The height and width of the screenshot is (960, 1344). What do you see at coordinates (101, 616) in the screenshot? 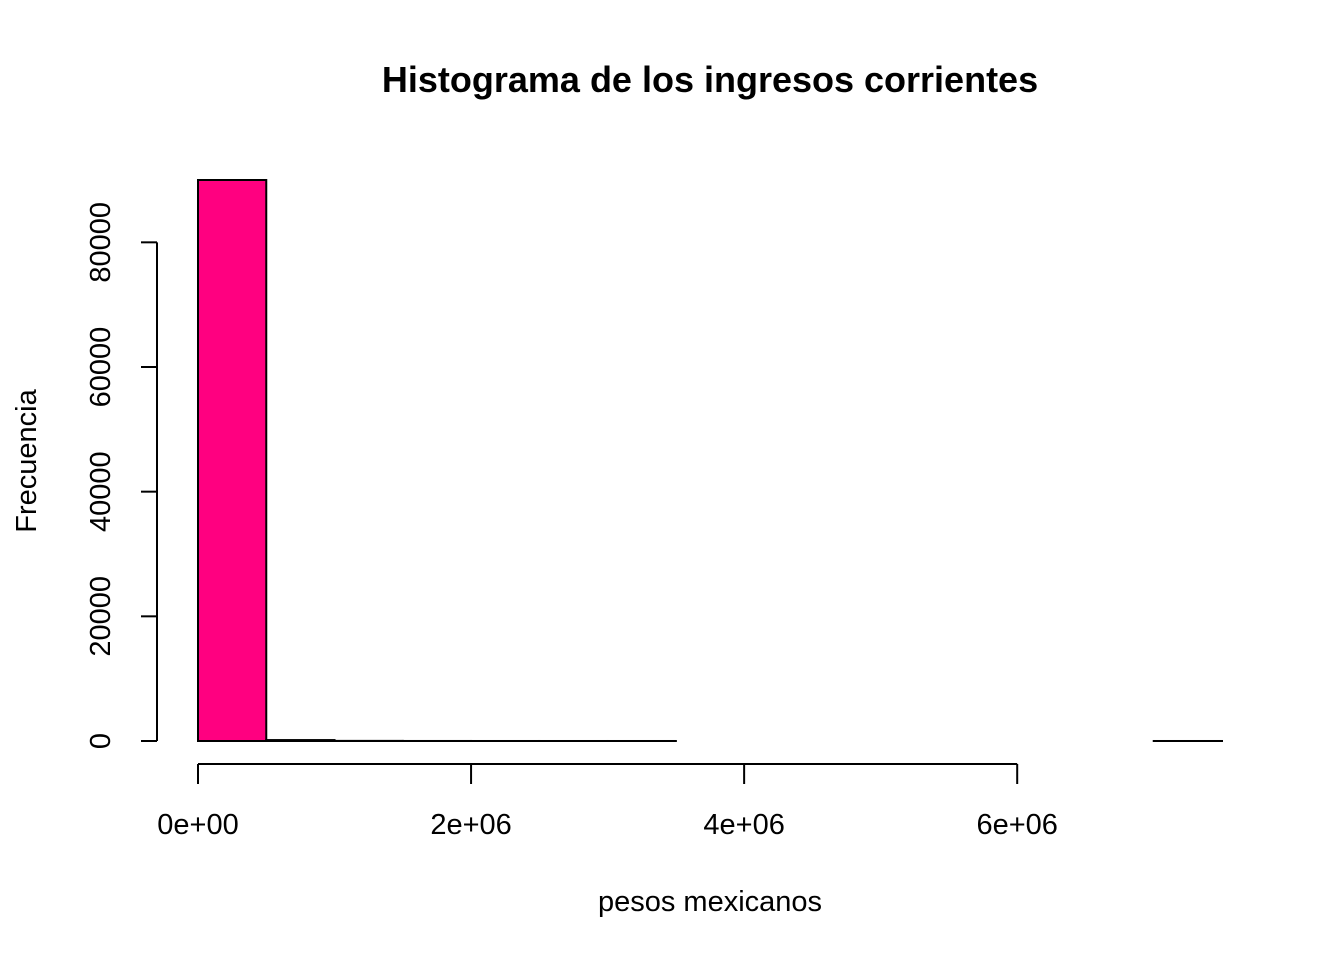
I see `y-tick-label: 20000` at bounding box center [101, 616].